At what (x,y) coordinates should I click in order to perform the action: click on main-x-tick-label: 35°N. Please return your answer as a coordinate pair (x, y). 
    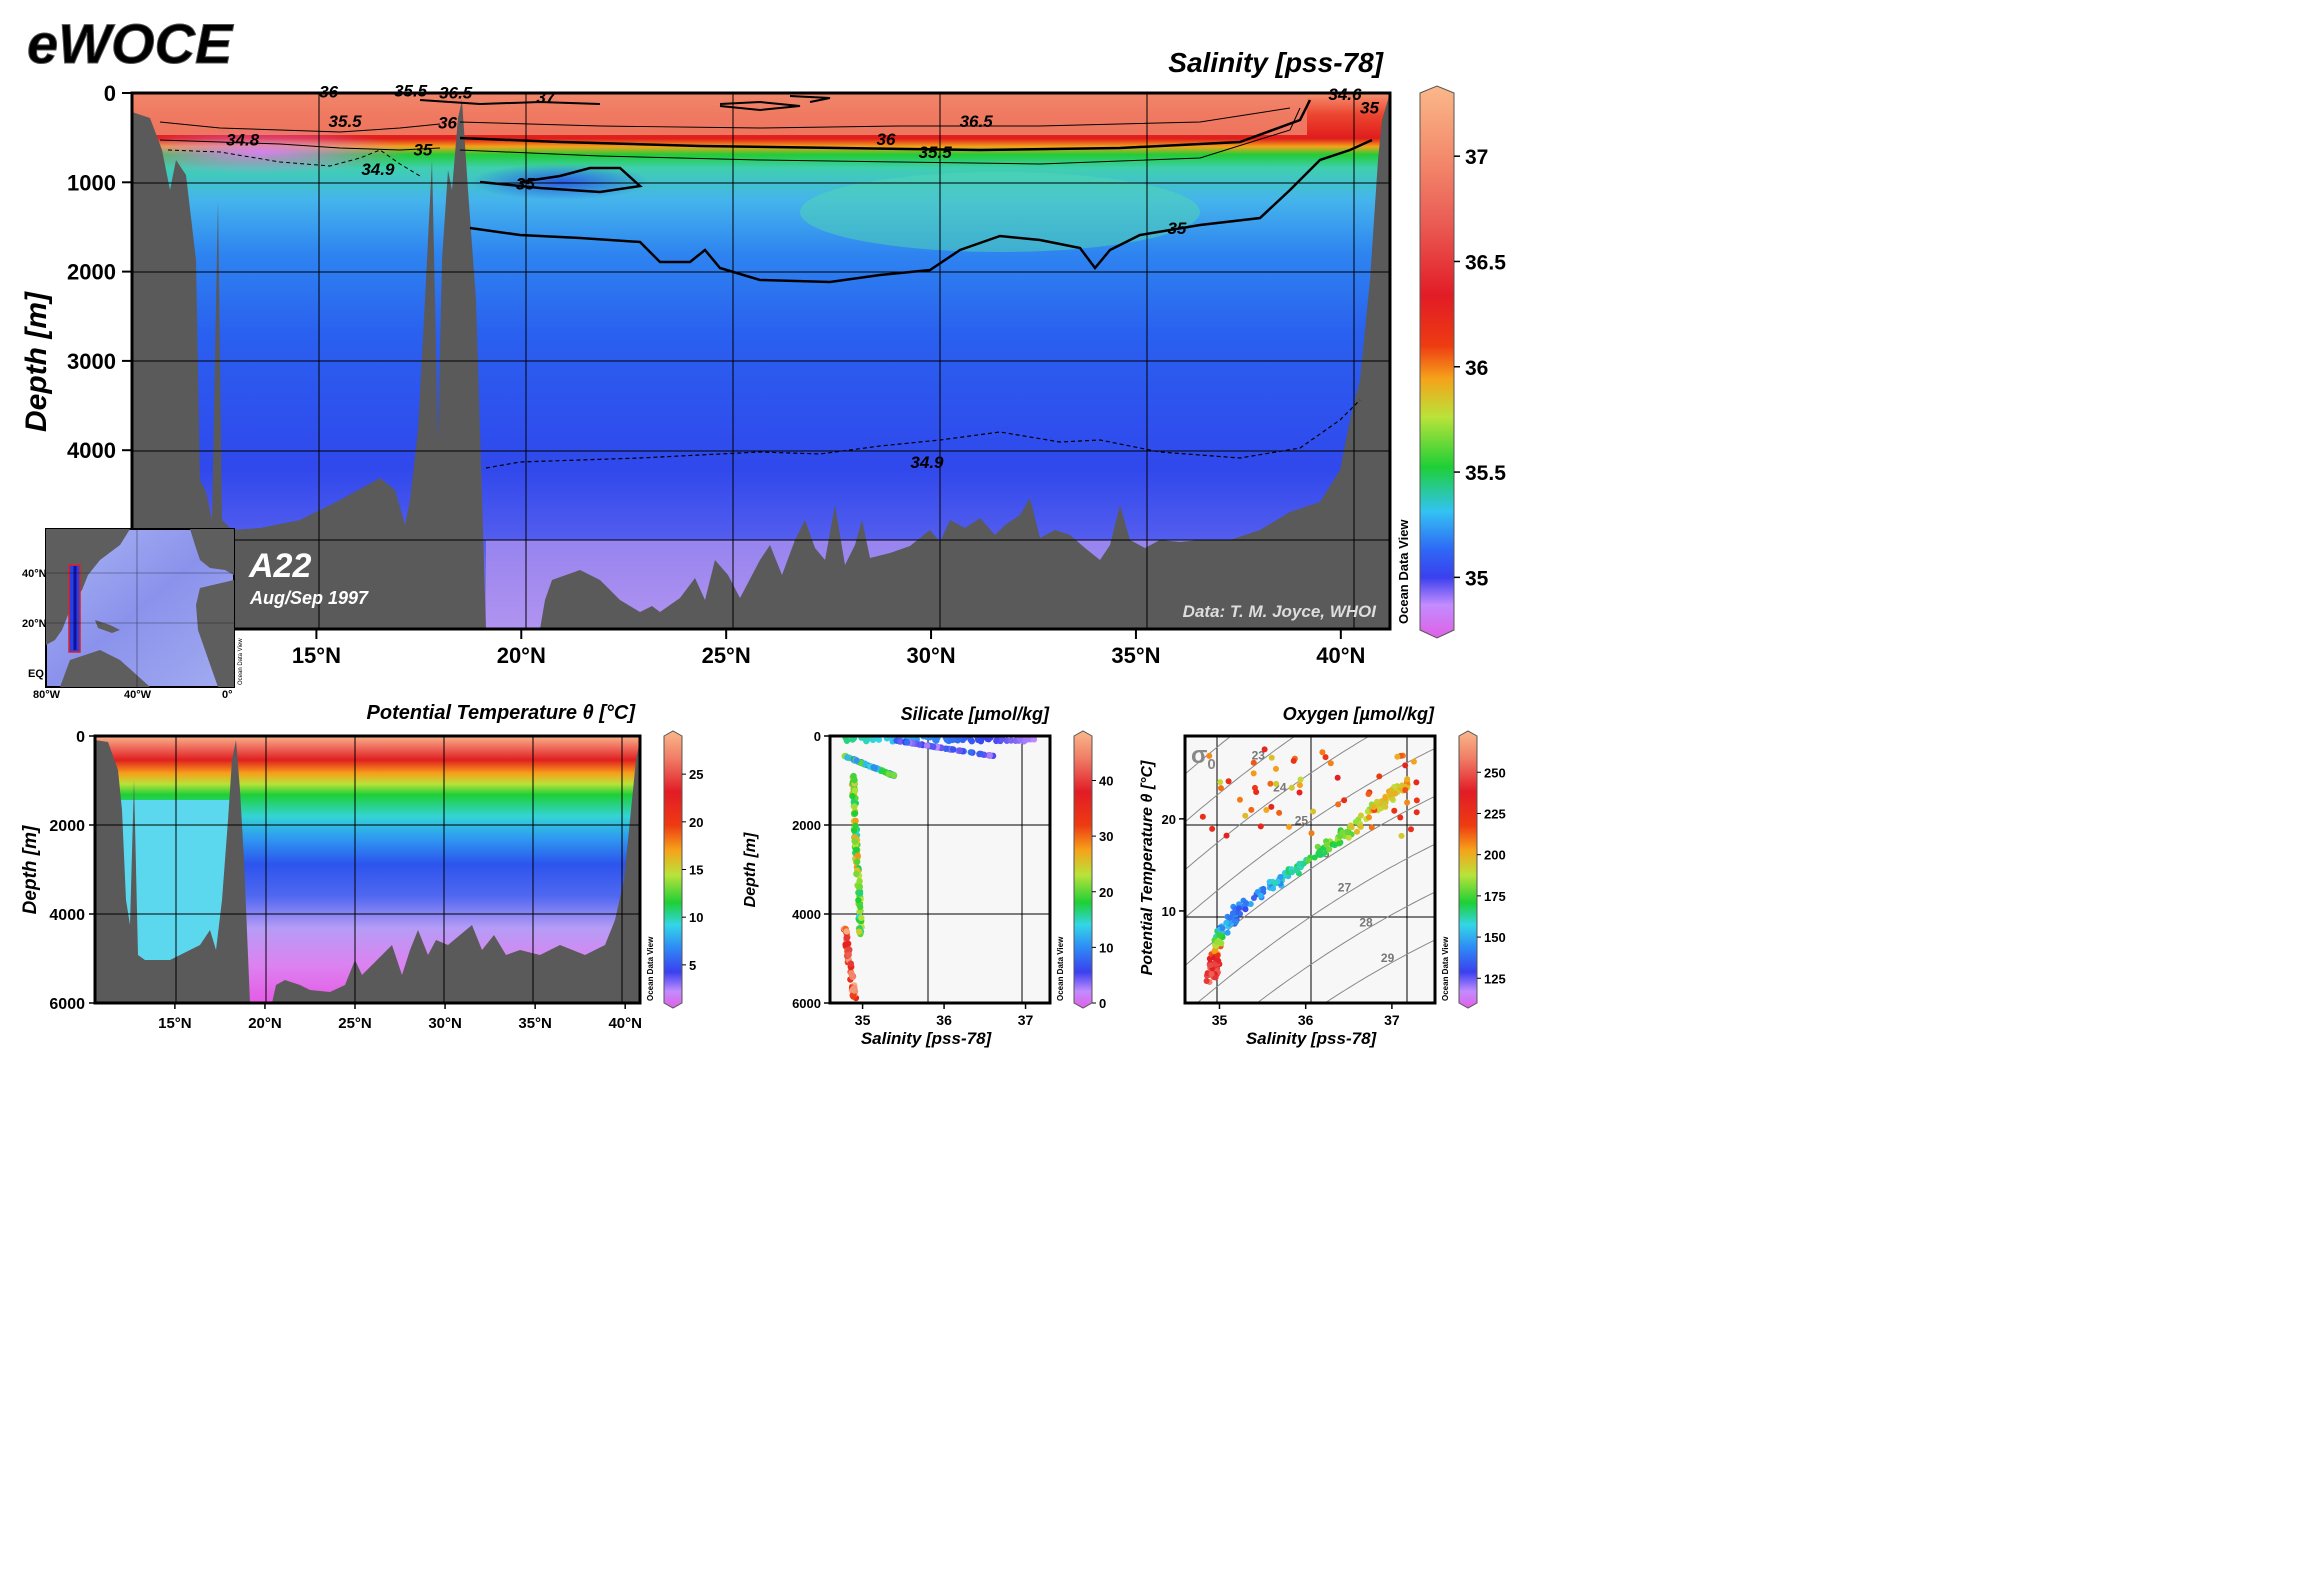
    Looking at the image, I should click on (1135, 655).